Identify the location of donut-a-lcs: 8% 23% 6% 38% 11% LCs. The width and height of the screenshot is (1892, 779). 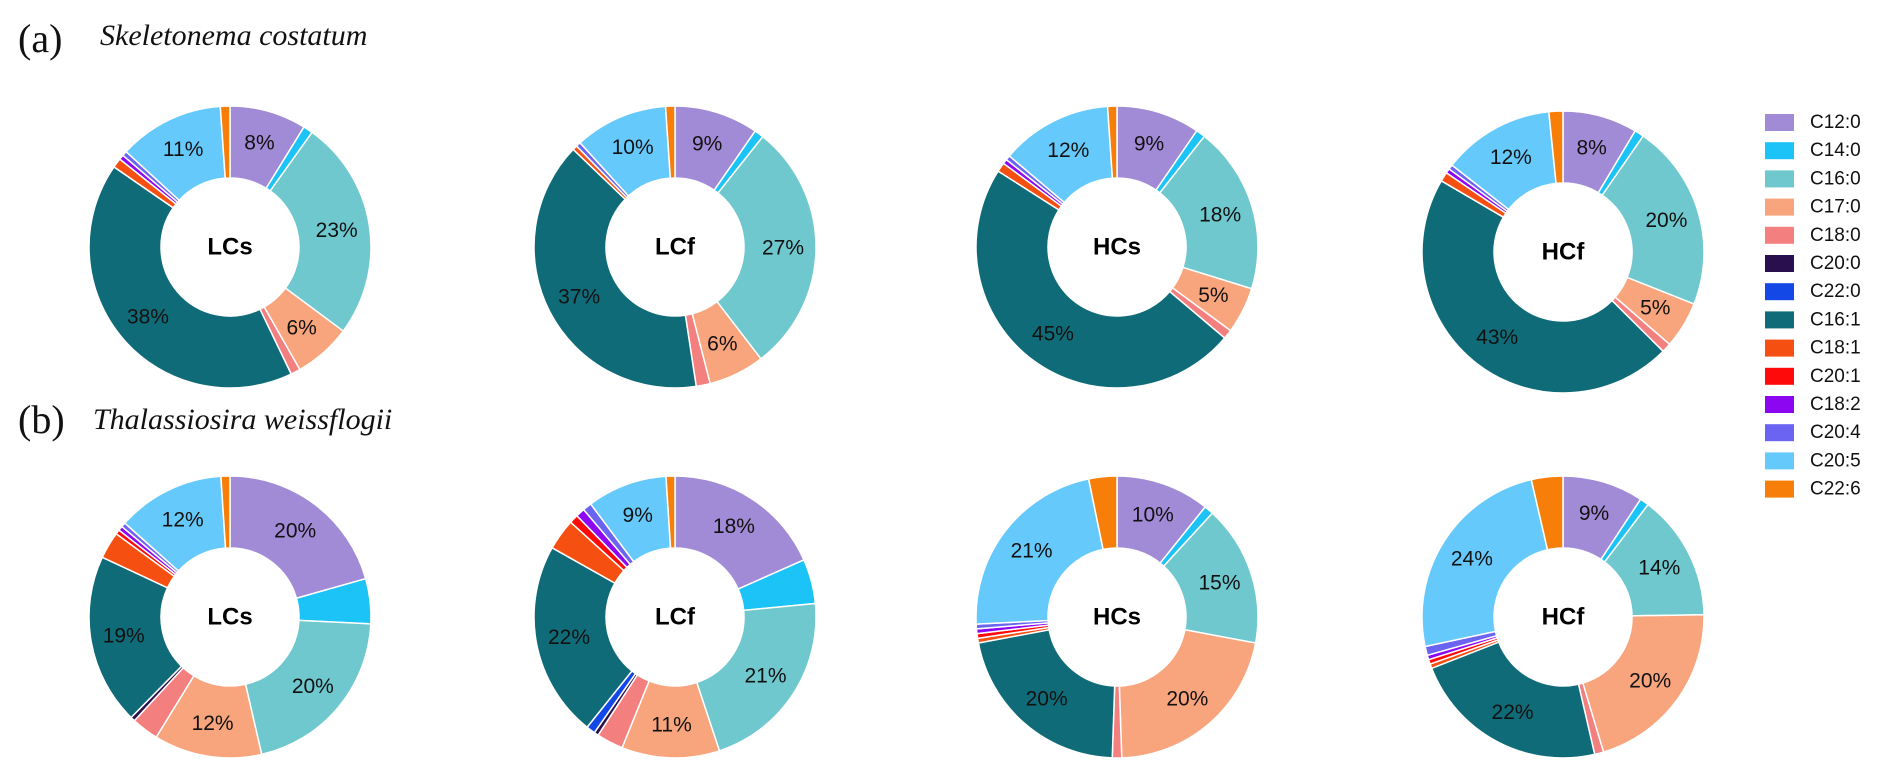
(230, 247).